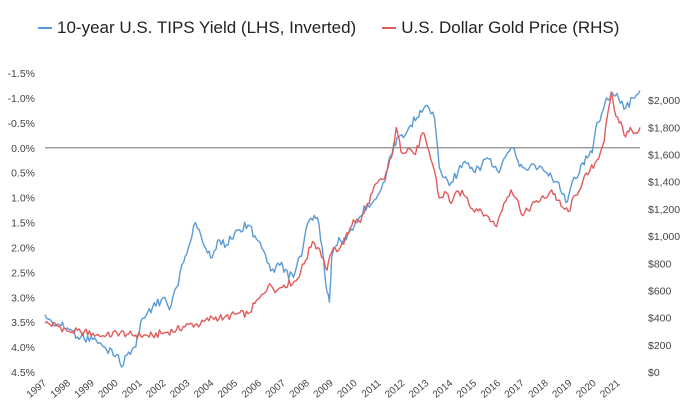  What do you see at coordinates (228, 389) in the screenshot?
I see `x-tick-label: 2005` at bounding box center [228, 389].